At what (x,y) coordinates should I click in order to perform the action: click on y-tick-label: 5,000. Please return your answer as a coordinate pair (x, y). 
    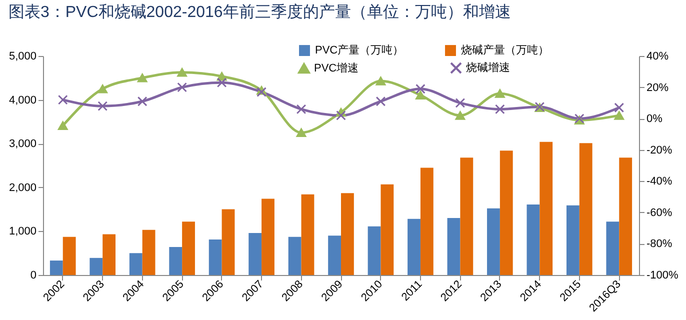
    Looking at the image, I should click on (22, 56).